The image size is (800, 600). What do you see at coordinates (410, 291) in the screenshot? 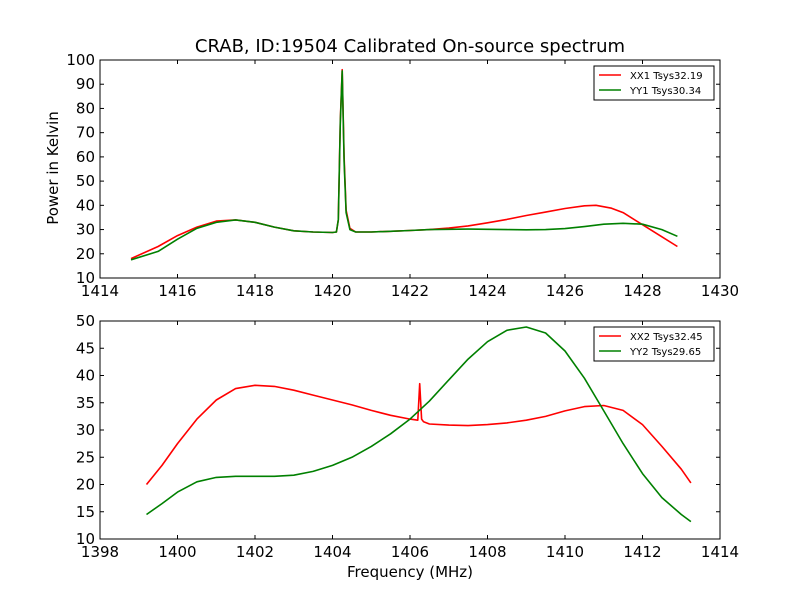
I see `x-tick-label: 1422` at bounding box center [410, 291].